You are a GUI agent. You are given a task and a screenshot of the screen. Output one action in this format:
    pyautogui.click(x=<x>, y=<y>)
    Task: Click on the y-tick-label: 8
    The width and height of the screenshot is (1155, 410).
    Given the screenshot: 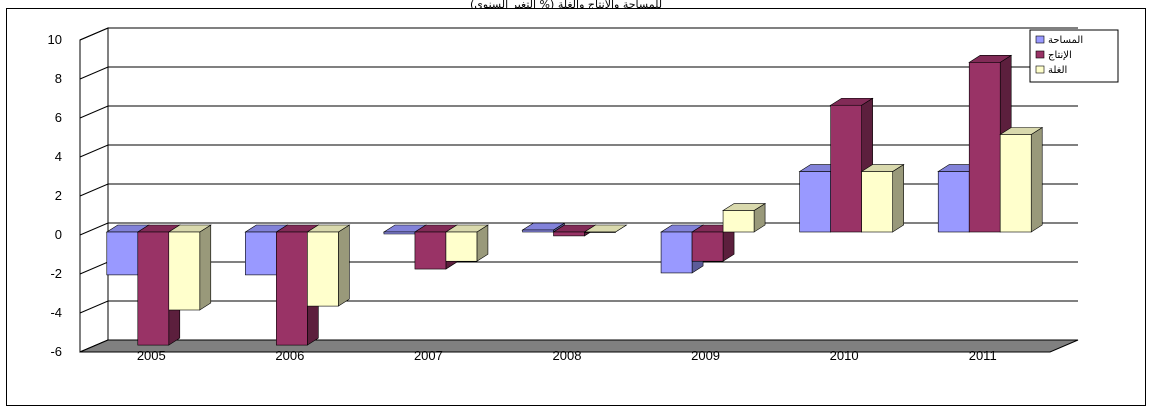 What is the action you would take?
    pyautogui.click(x=58, y=78)
    